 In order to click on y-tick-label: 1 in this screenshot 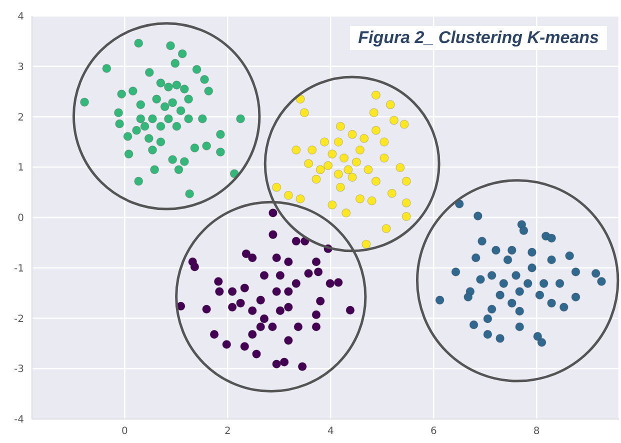, I will do `click(21, 168)`.